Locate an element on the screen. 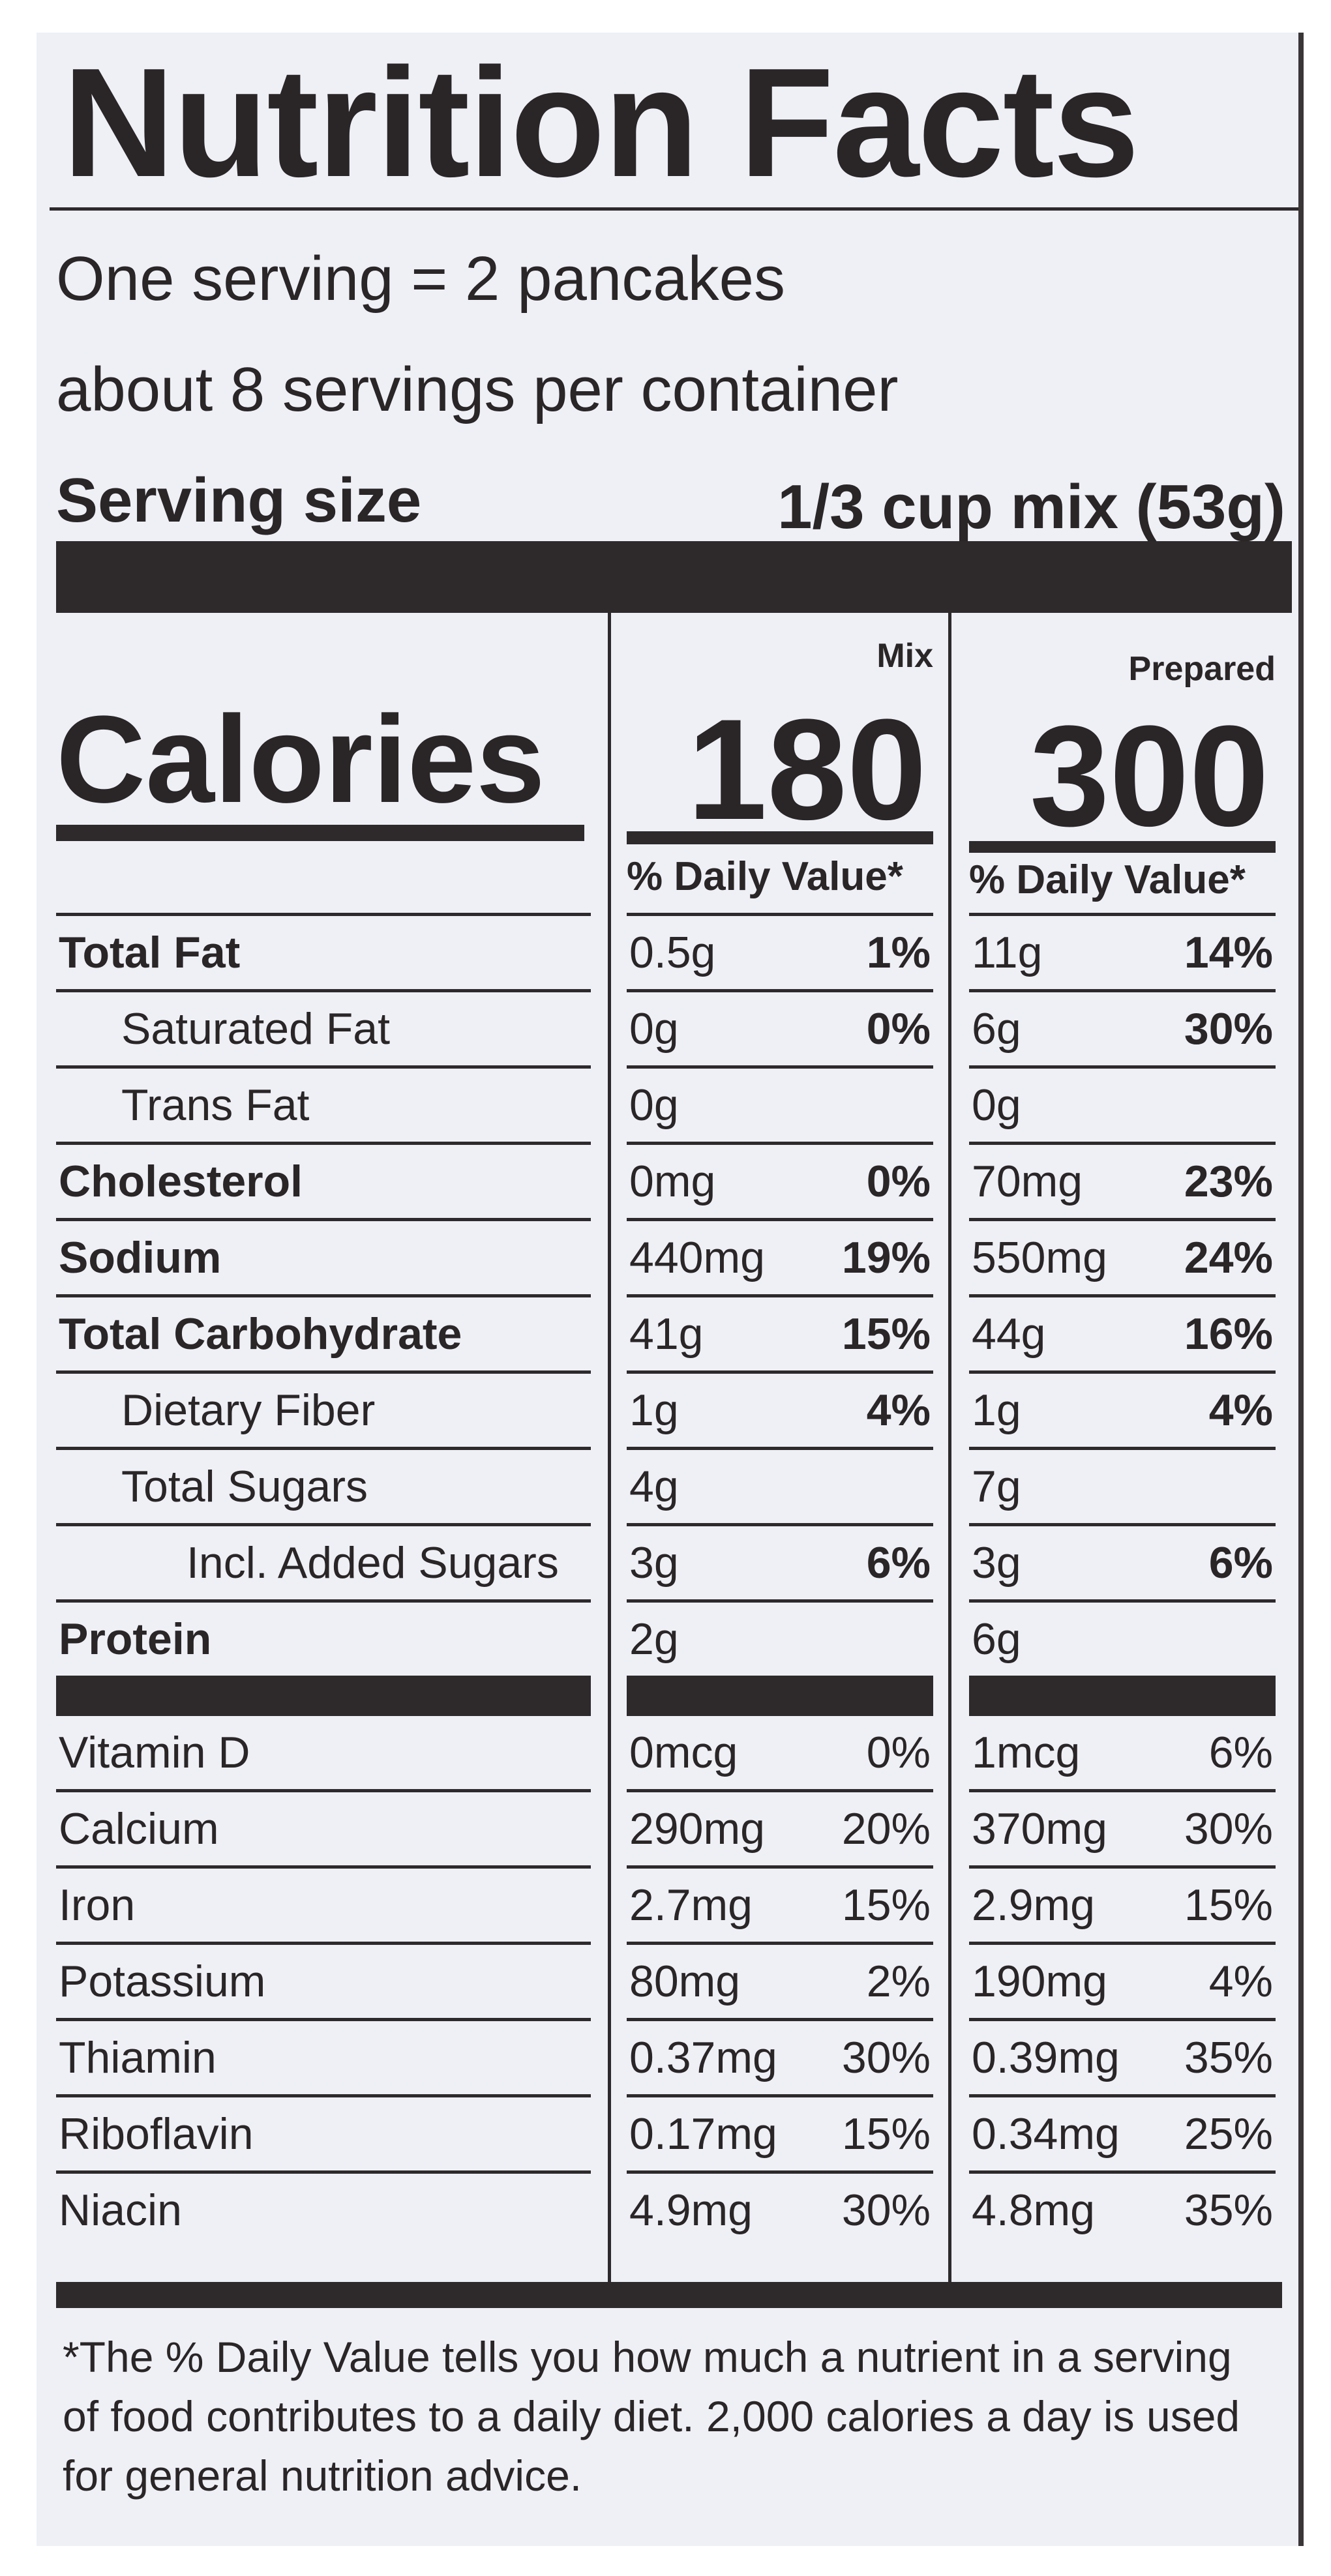 The width and height of the screenshot is (1331, 2576). nutrient-name-row: Vitamin D is located at coordinates (324, 1751).